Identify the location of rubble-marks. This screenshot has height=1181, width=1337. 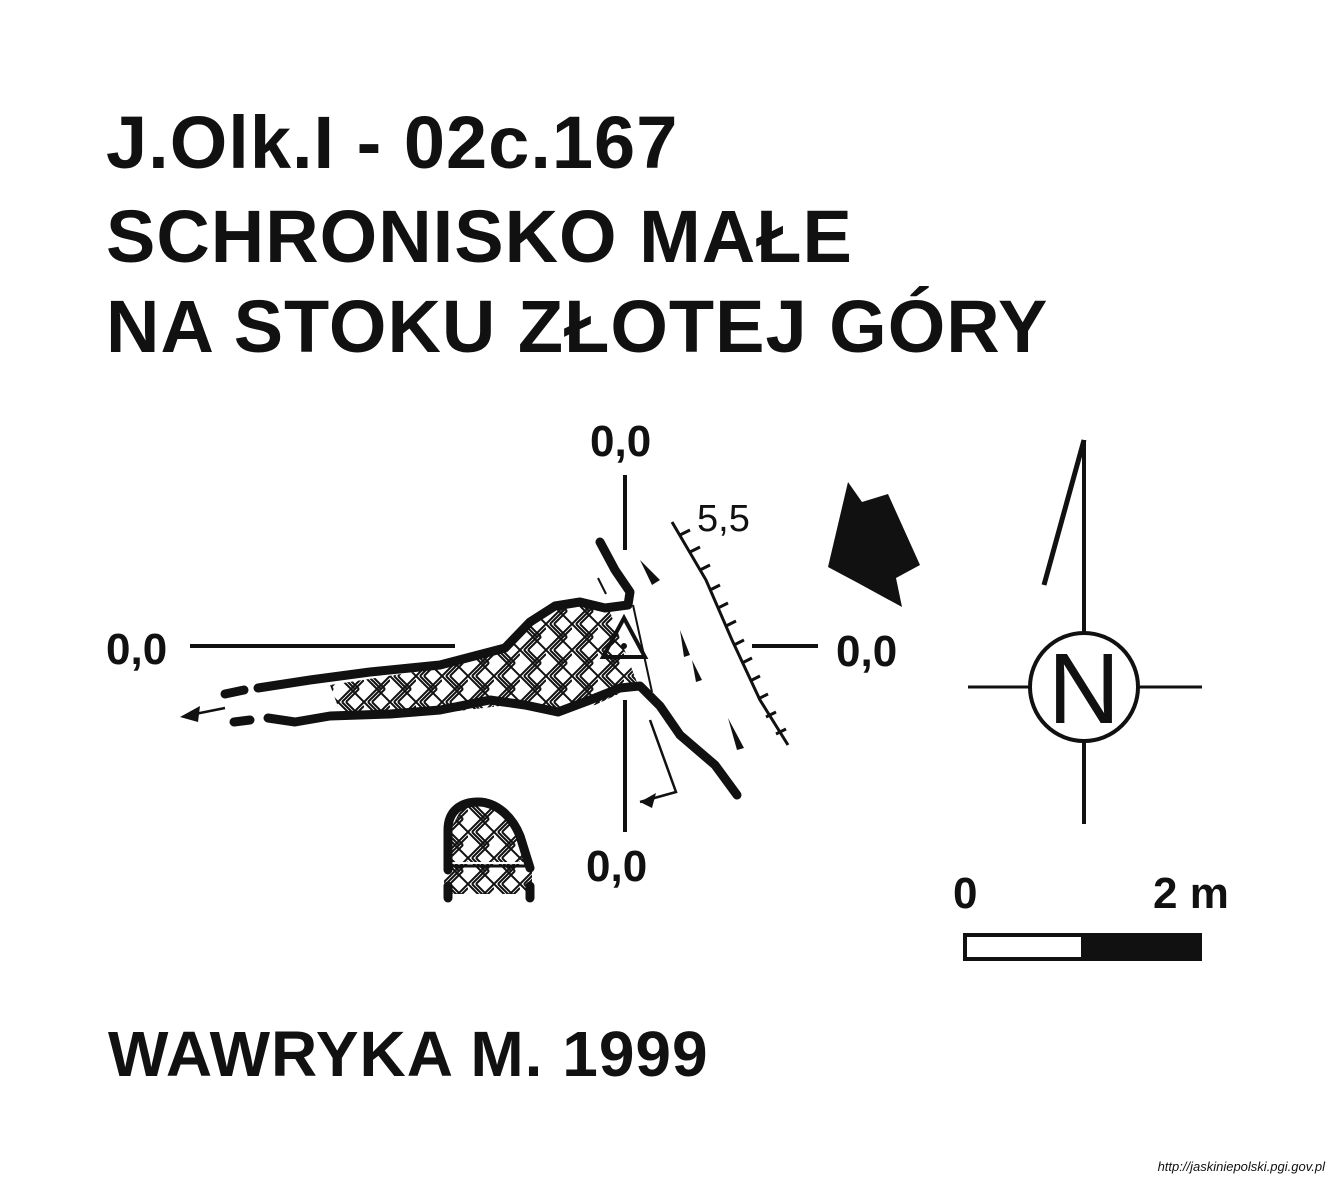
(692, 655).